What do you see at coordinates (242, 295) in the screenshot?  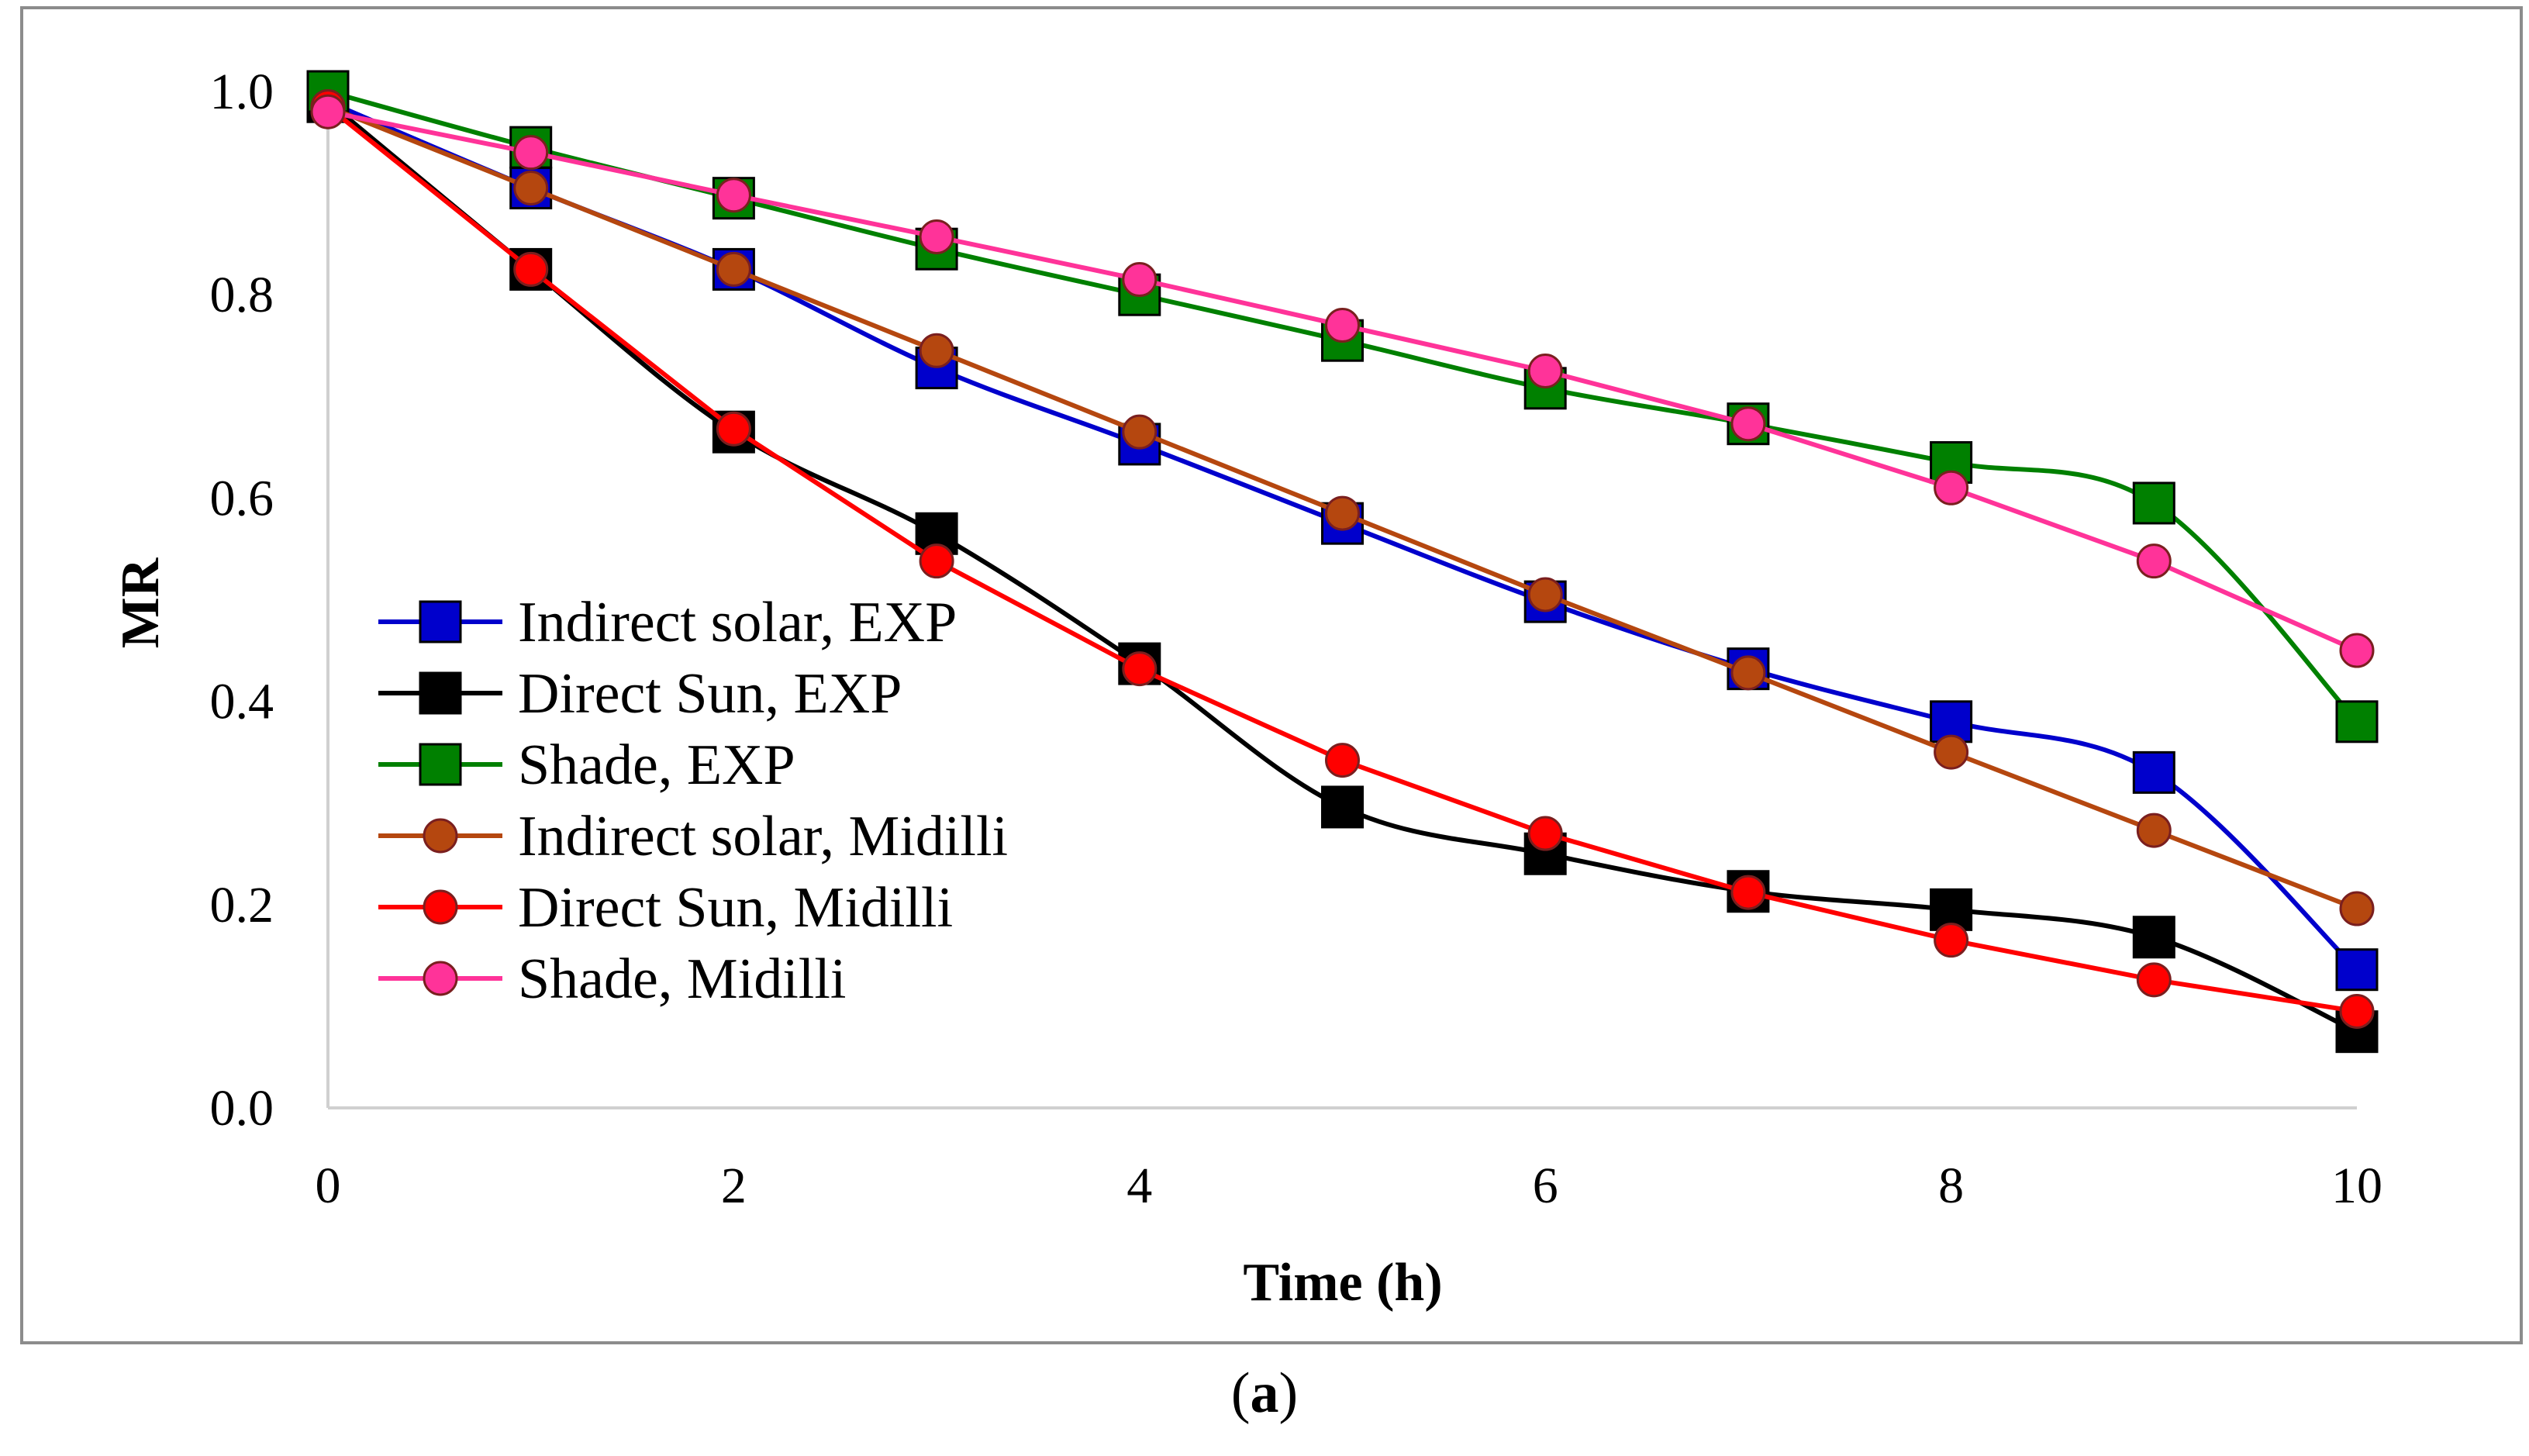 I see `y-tick-label: 0.8` at bounding box center [242, 295].